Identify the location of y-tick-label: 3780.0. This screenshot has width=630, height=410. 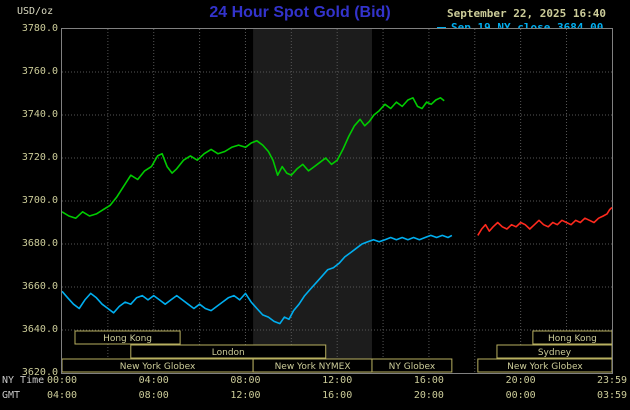
(39, 28).